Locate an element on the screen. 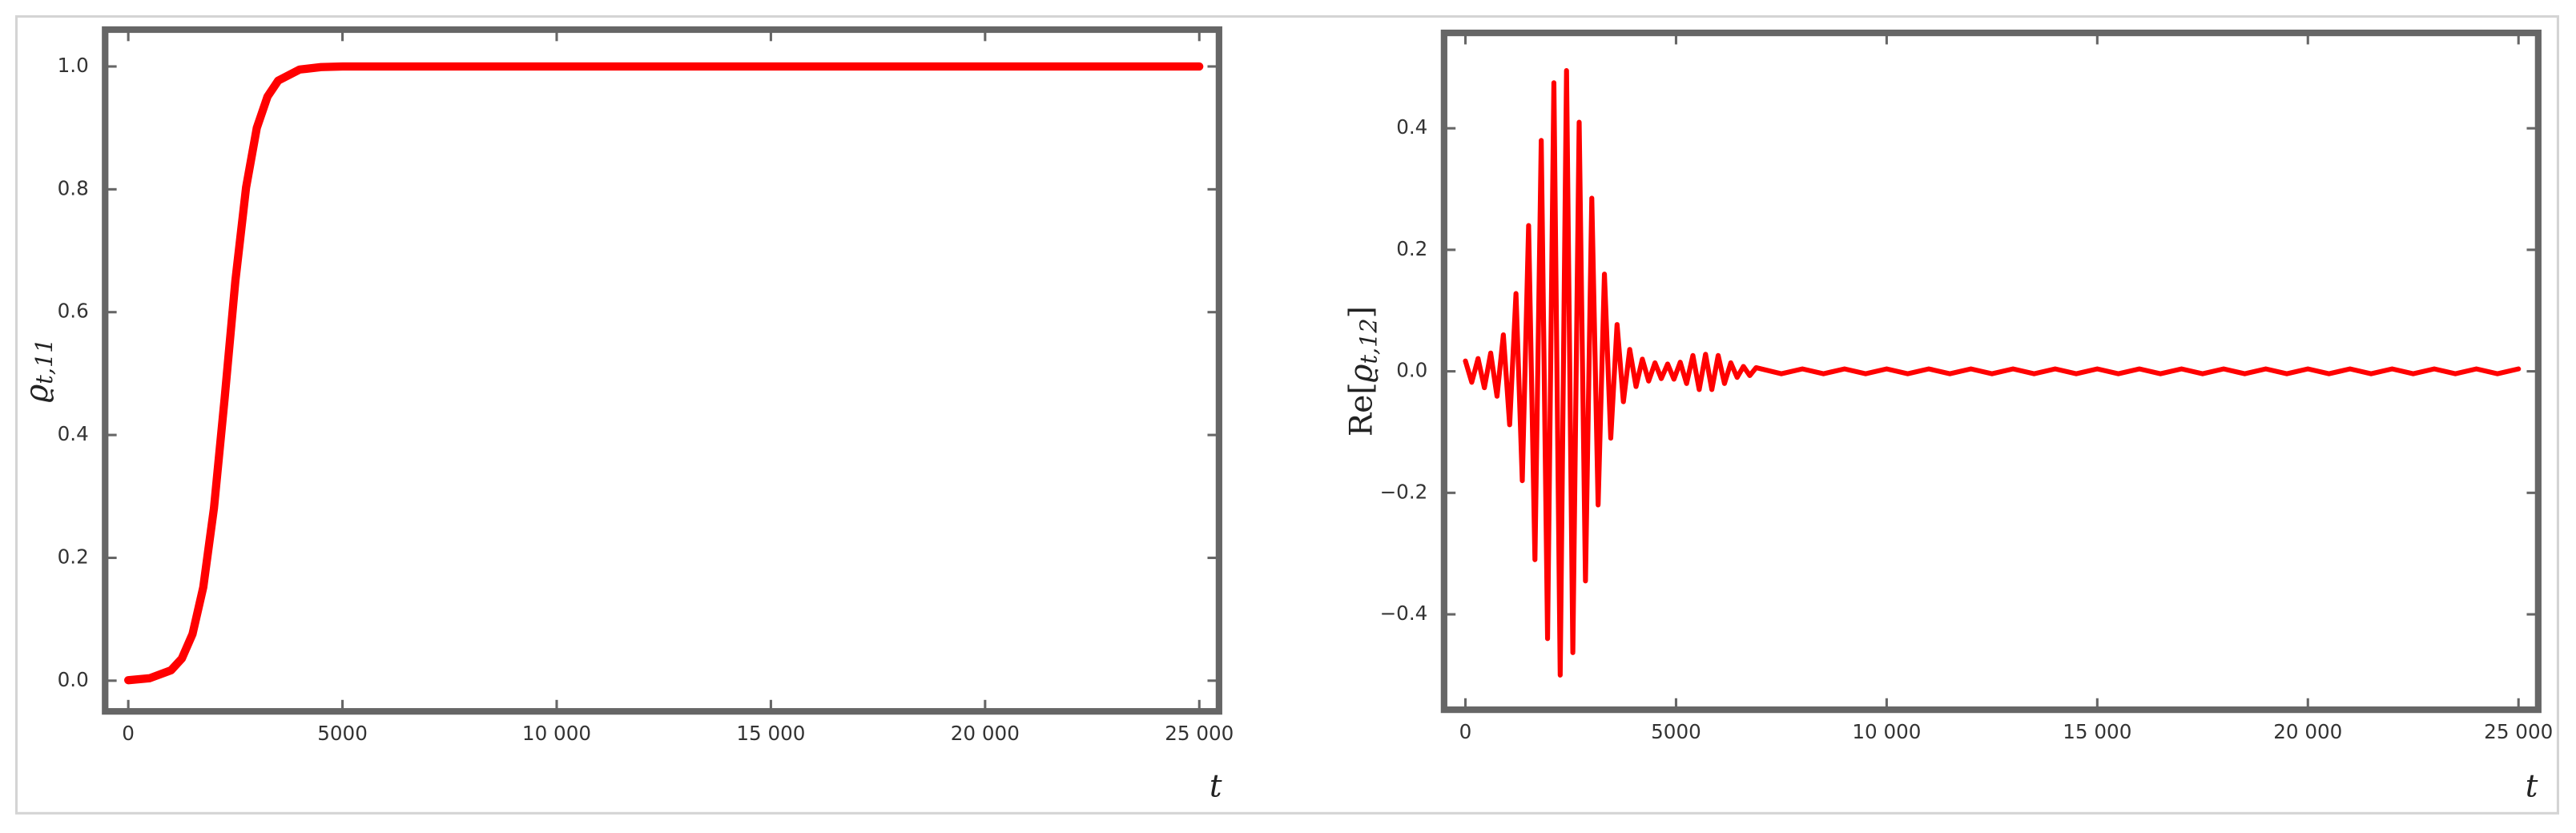 Image resolution: width=2576 pixels, height=833 pixels. y-axis-label: ϱt,11 is located at coordinates (39, 371).